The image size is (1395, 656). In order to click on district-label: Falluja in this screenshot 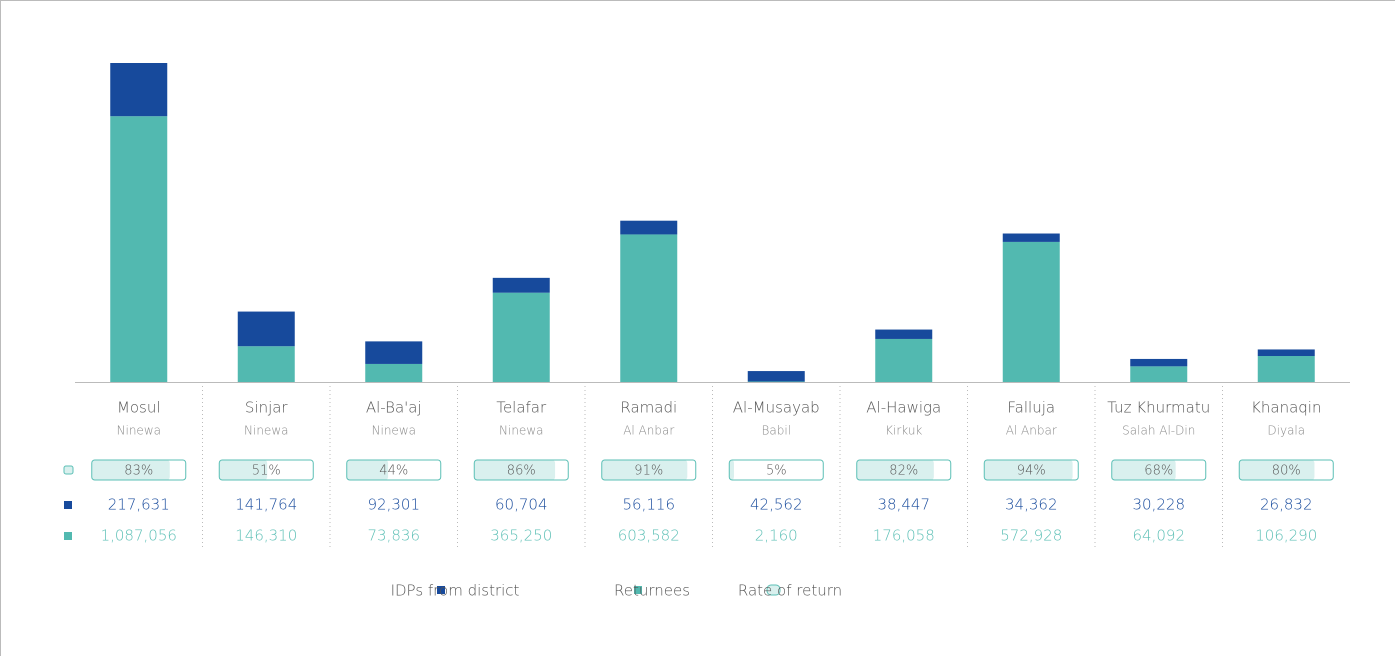, I will do `click(1031, 408)`.